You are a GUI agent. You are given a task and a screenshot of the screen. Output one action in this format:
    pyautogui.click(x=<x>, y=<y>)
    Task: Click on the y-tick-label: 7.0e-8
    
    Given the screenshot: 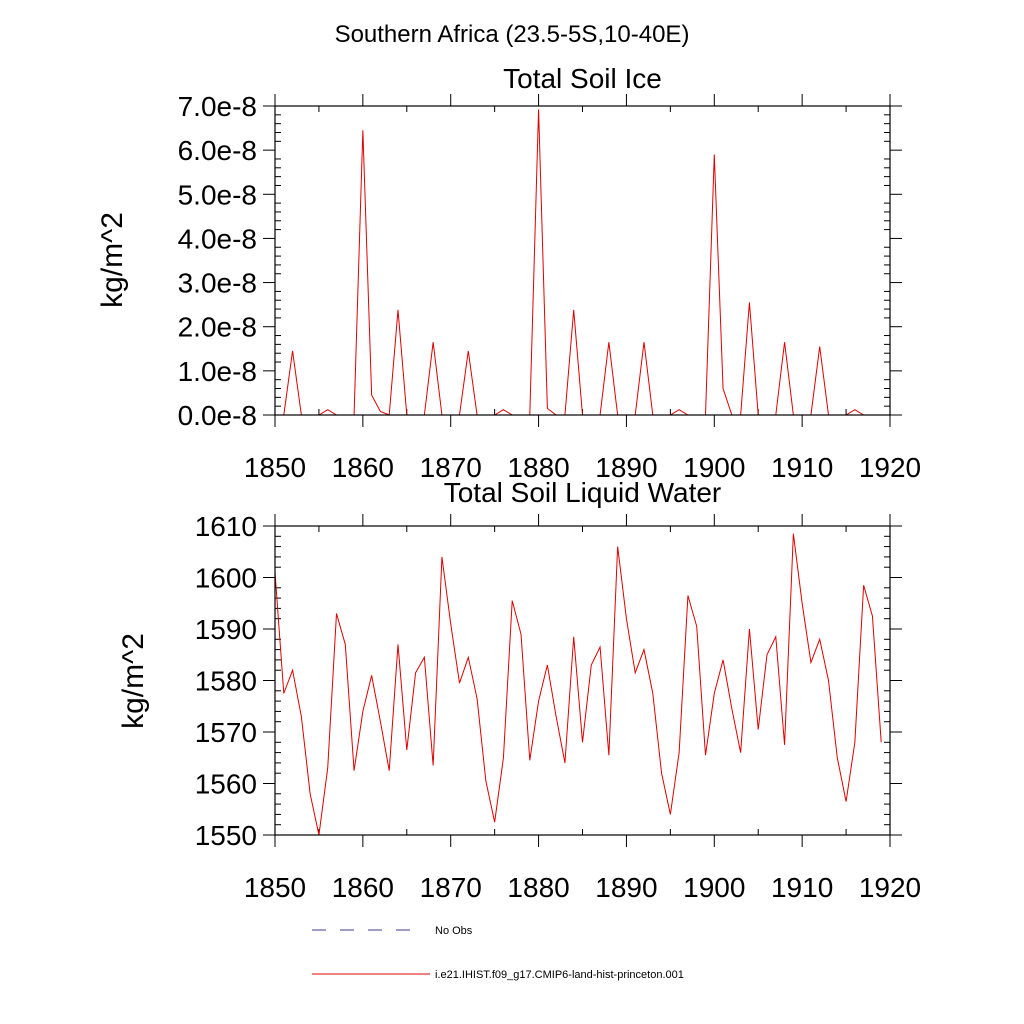 What is the action you would take?
    pyautogui.click(x=217, y=106)
    